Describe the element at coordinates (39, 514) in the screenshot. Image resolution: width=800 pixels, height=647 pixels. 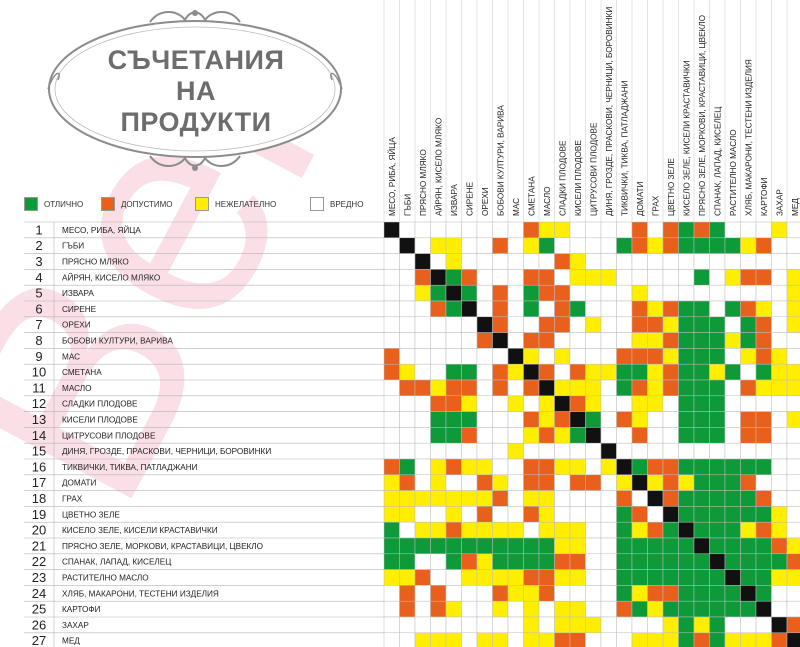
I see `row-number: 19` at that location.